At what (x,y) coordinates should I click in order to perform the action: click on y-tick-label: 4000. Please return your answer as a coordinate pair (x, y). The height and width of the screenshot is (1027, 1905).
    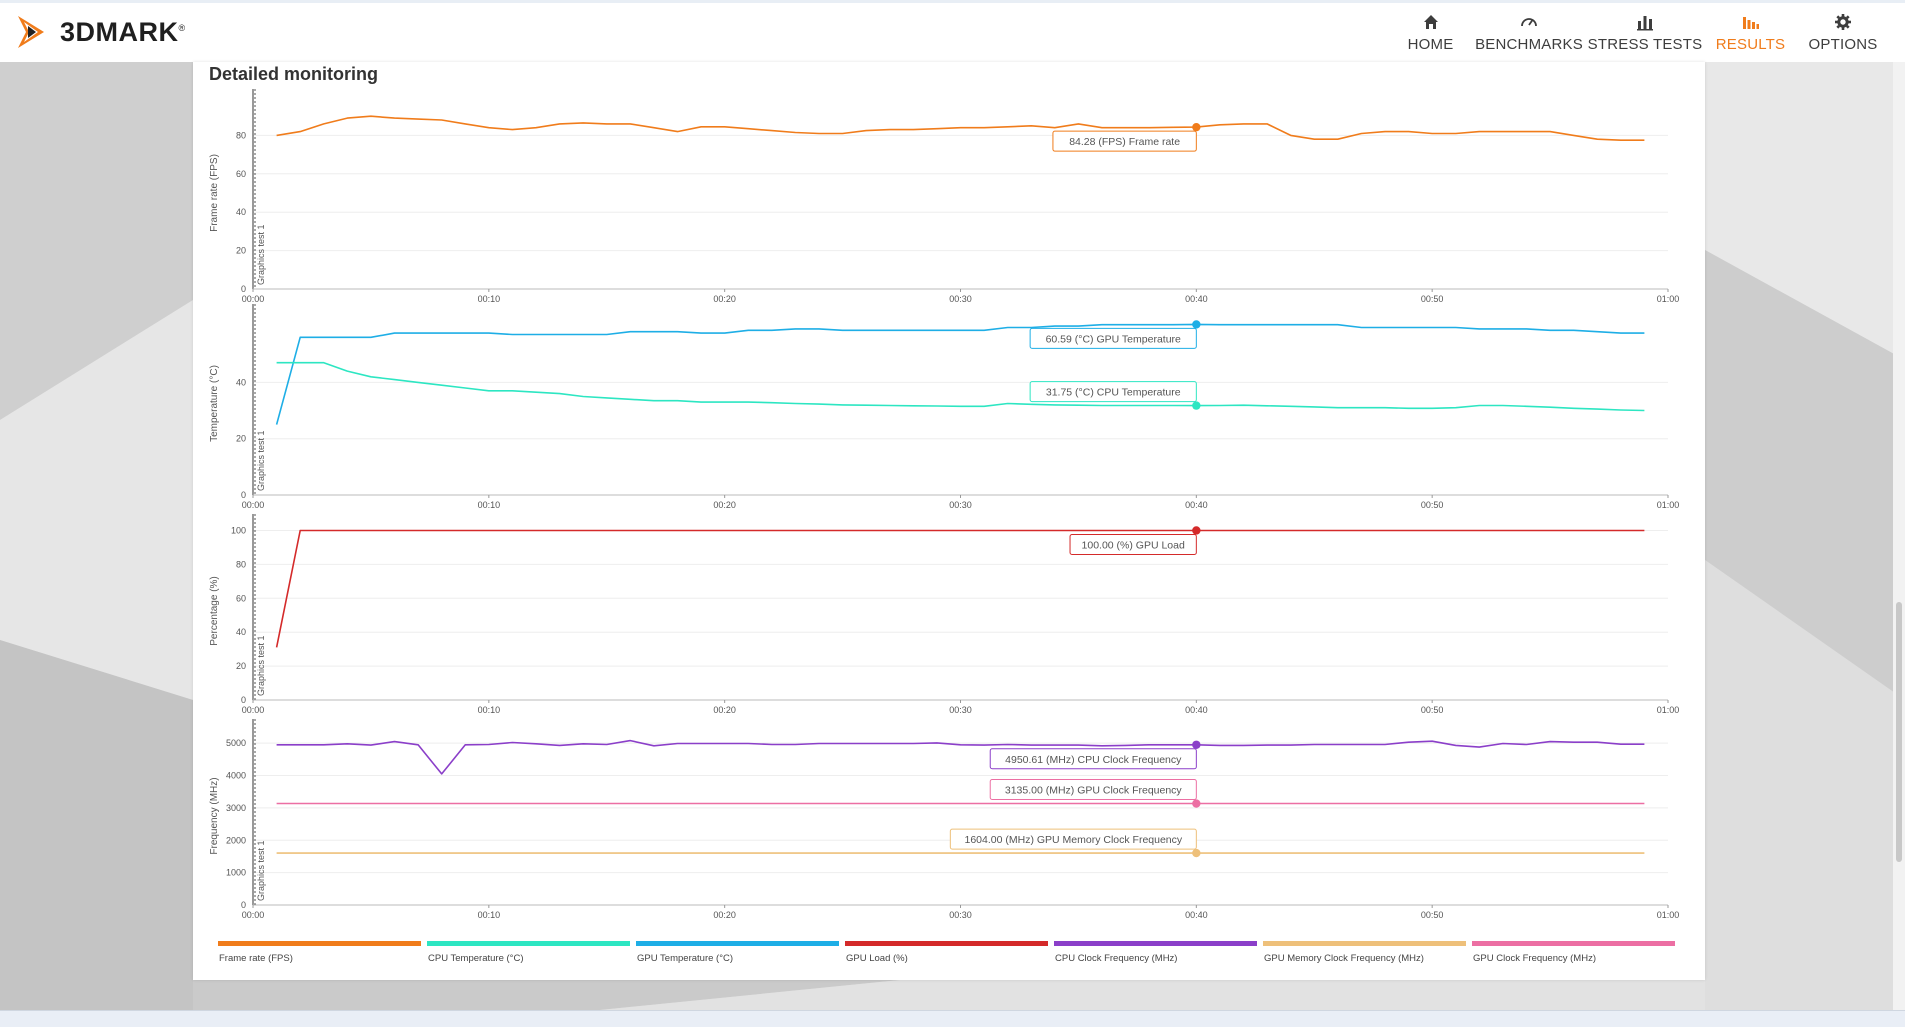
    Looking at the image, I should click on (236, 776).